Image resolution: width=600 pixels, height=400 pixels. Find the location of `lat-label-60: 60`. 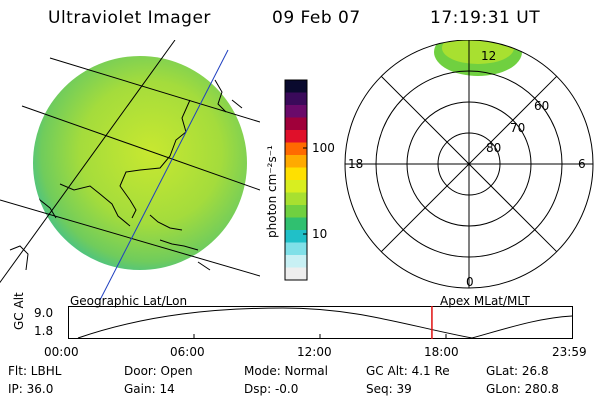

lat-label-60: 60 is located at coordinates (541, 106).